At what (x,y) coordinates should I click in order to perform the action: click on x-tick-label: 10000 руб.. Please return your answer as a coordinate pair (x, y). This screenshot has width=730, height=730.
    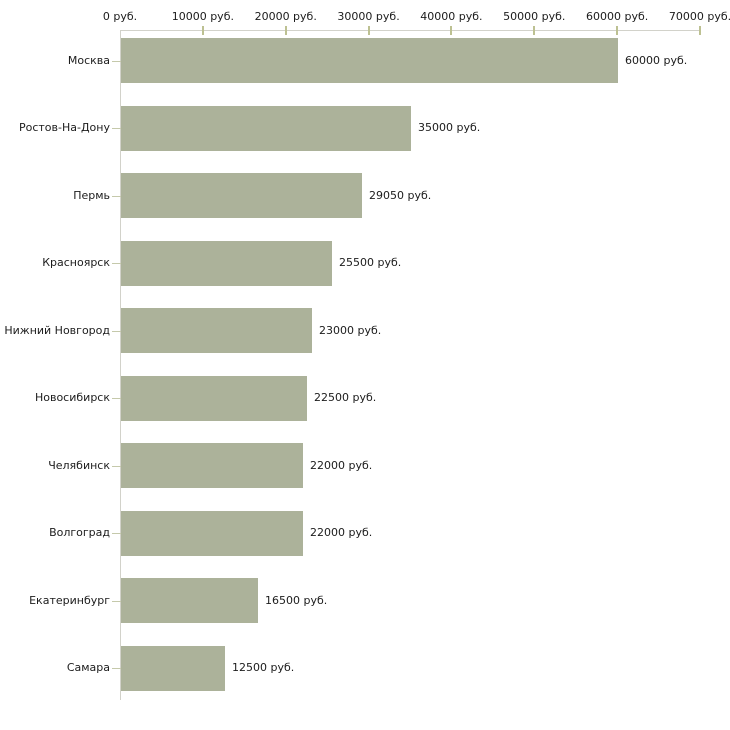
    Looking at the image, I should click on (202, 16).